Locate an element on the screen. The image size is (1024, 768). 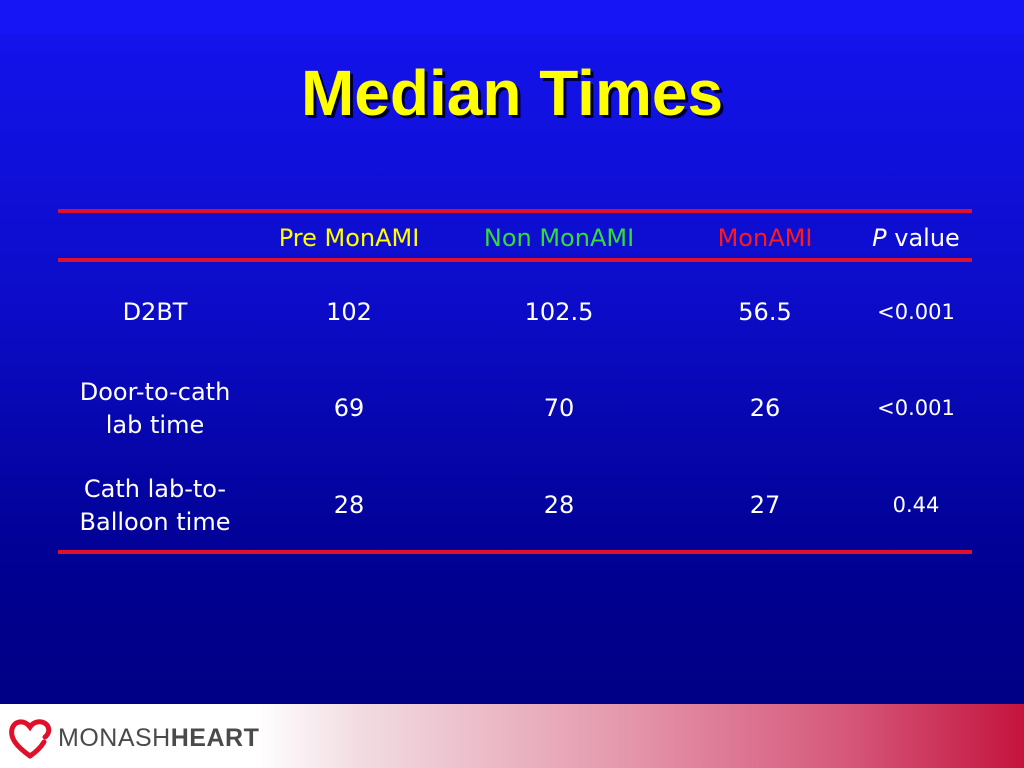
table-top-rule is located at coordinates (515, 211).